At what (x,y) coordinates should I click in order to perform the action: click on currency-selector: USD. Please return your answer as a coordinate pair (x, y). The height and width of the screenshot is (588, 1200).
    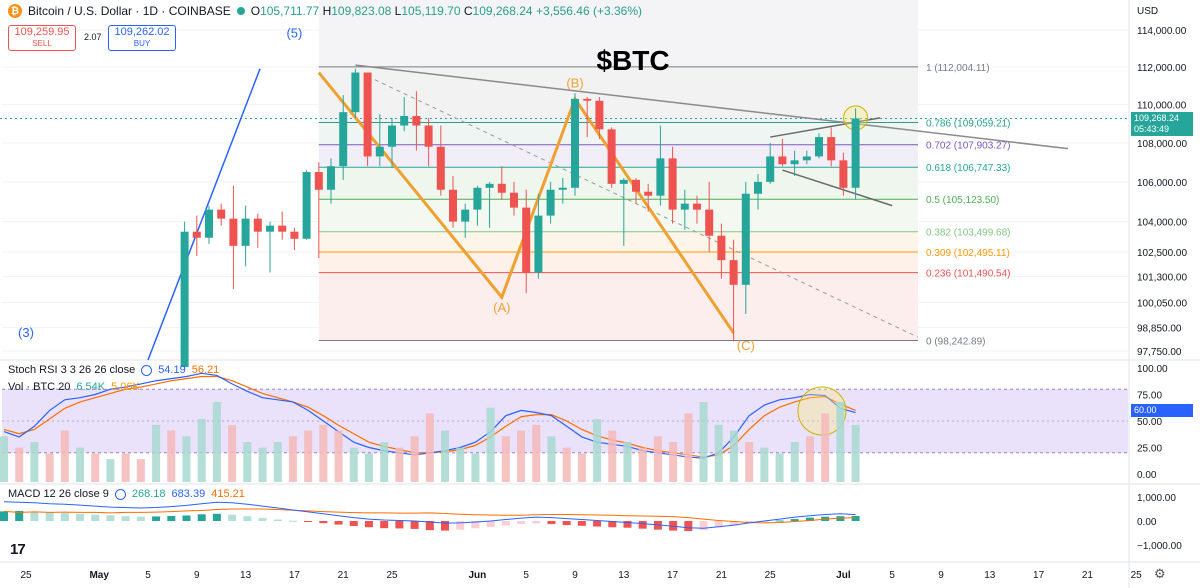
    Looking at the image, I should click on (1148, 11).